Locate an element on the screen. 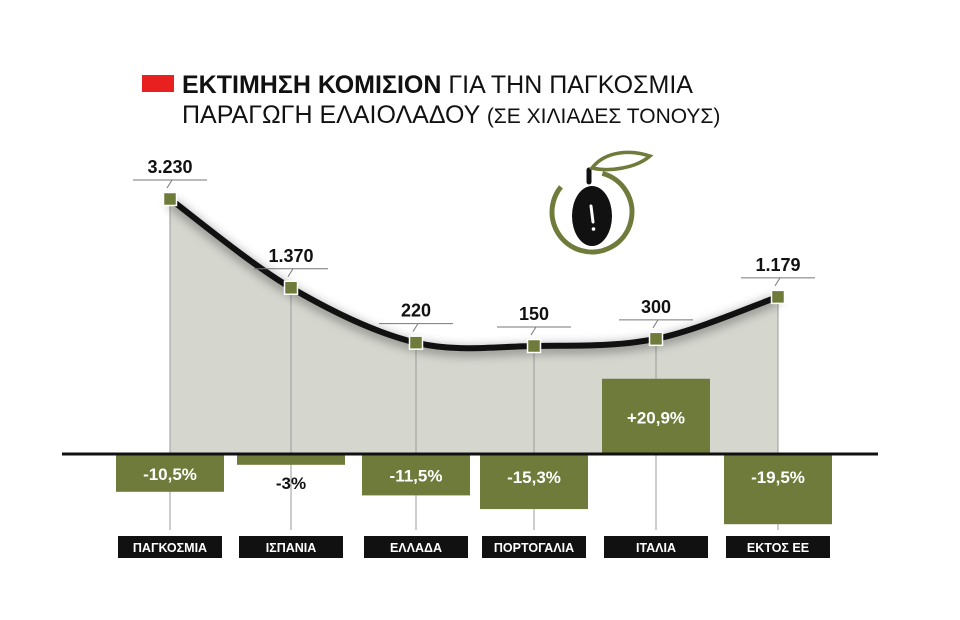 The width and height of the screenshot is (960, 620). title-line-2: ΠΑΡΑΓΩΓΗ ΕΛΑΙΟΛΑΔΟΥ (ΣΕ ΧΙΛΙΑΔΕΣ ΤΟΝΟΥΣ) is located at coordinates (492, 116).